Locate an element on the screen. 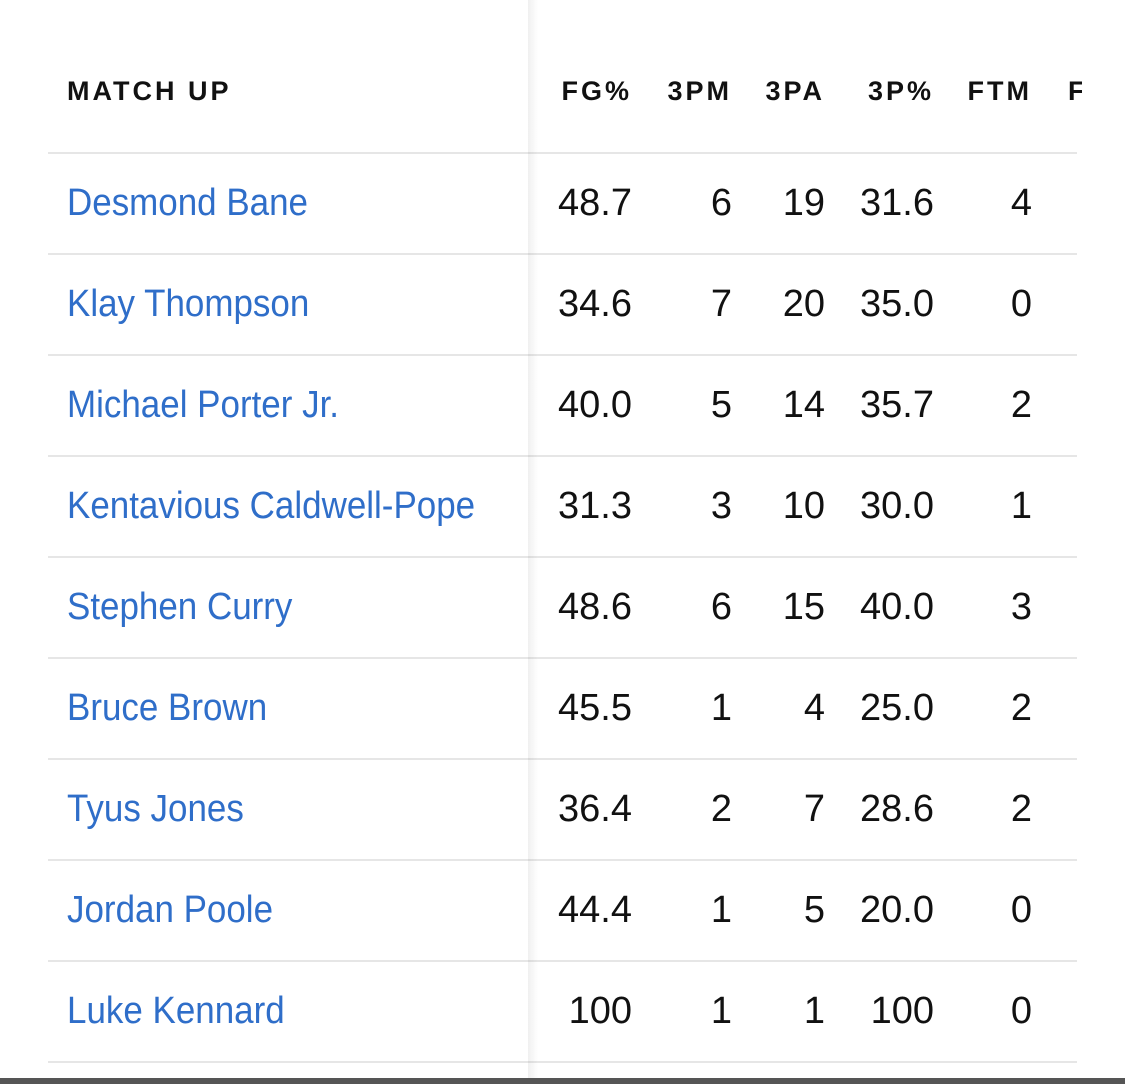  table-header-row: MATCH UP FG% 3PM 3PA 3P% FTM F is located at coordinates (562, 76).